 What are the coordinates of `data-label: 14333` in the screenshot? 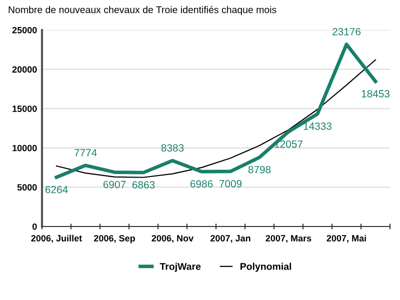 It's located at (318, 126).